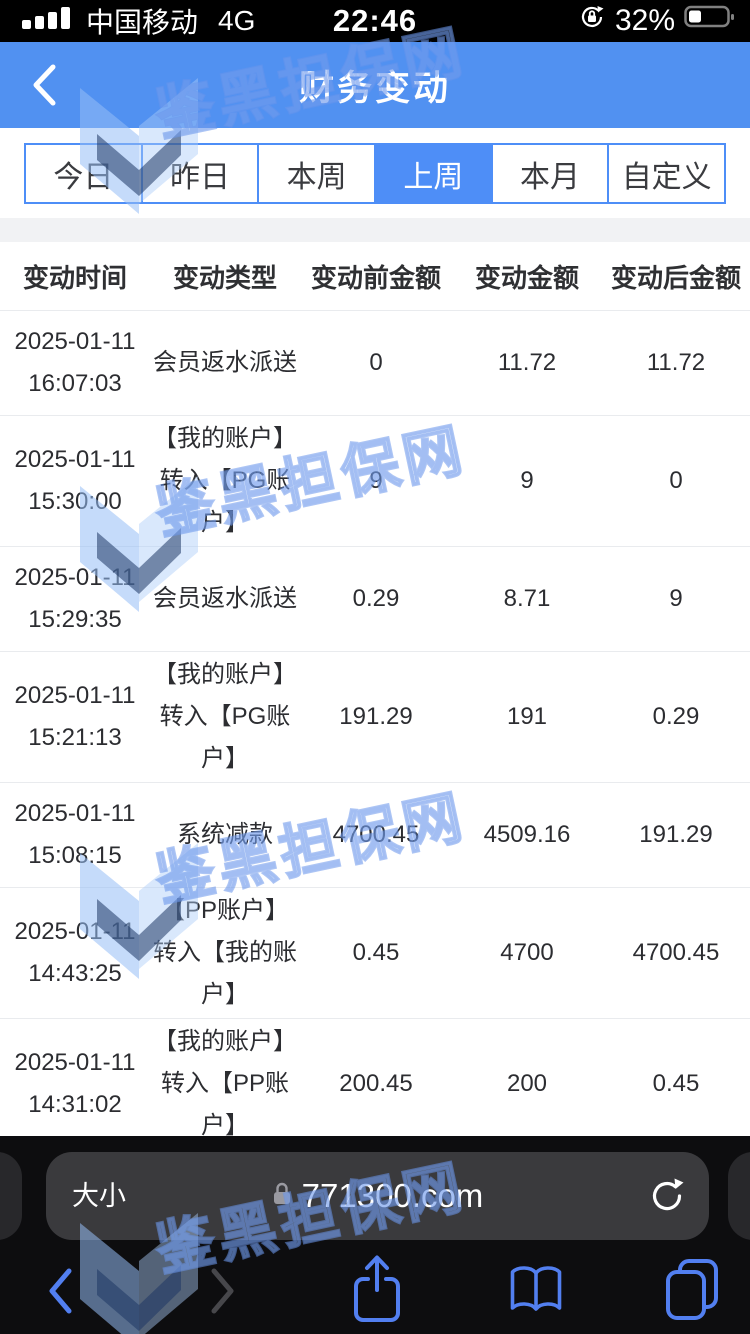 This screenshot has width=750, height=1334. Describe the element at coordinates (676, 952) in the screenshot. I see `cell-amount-after: 4700.45` at that location.